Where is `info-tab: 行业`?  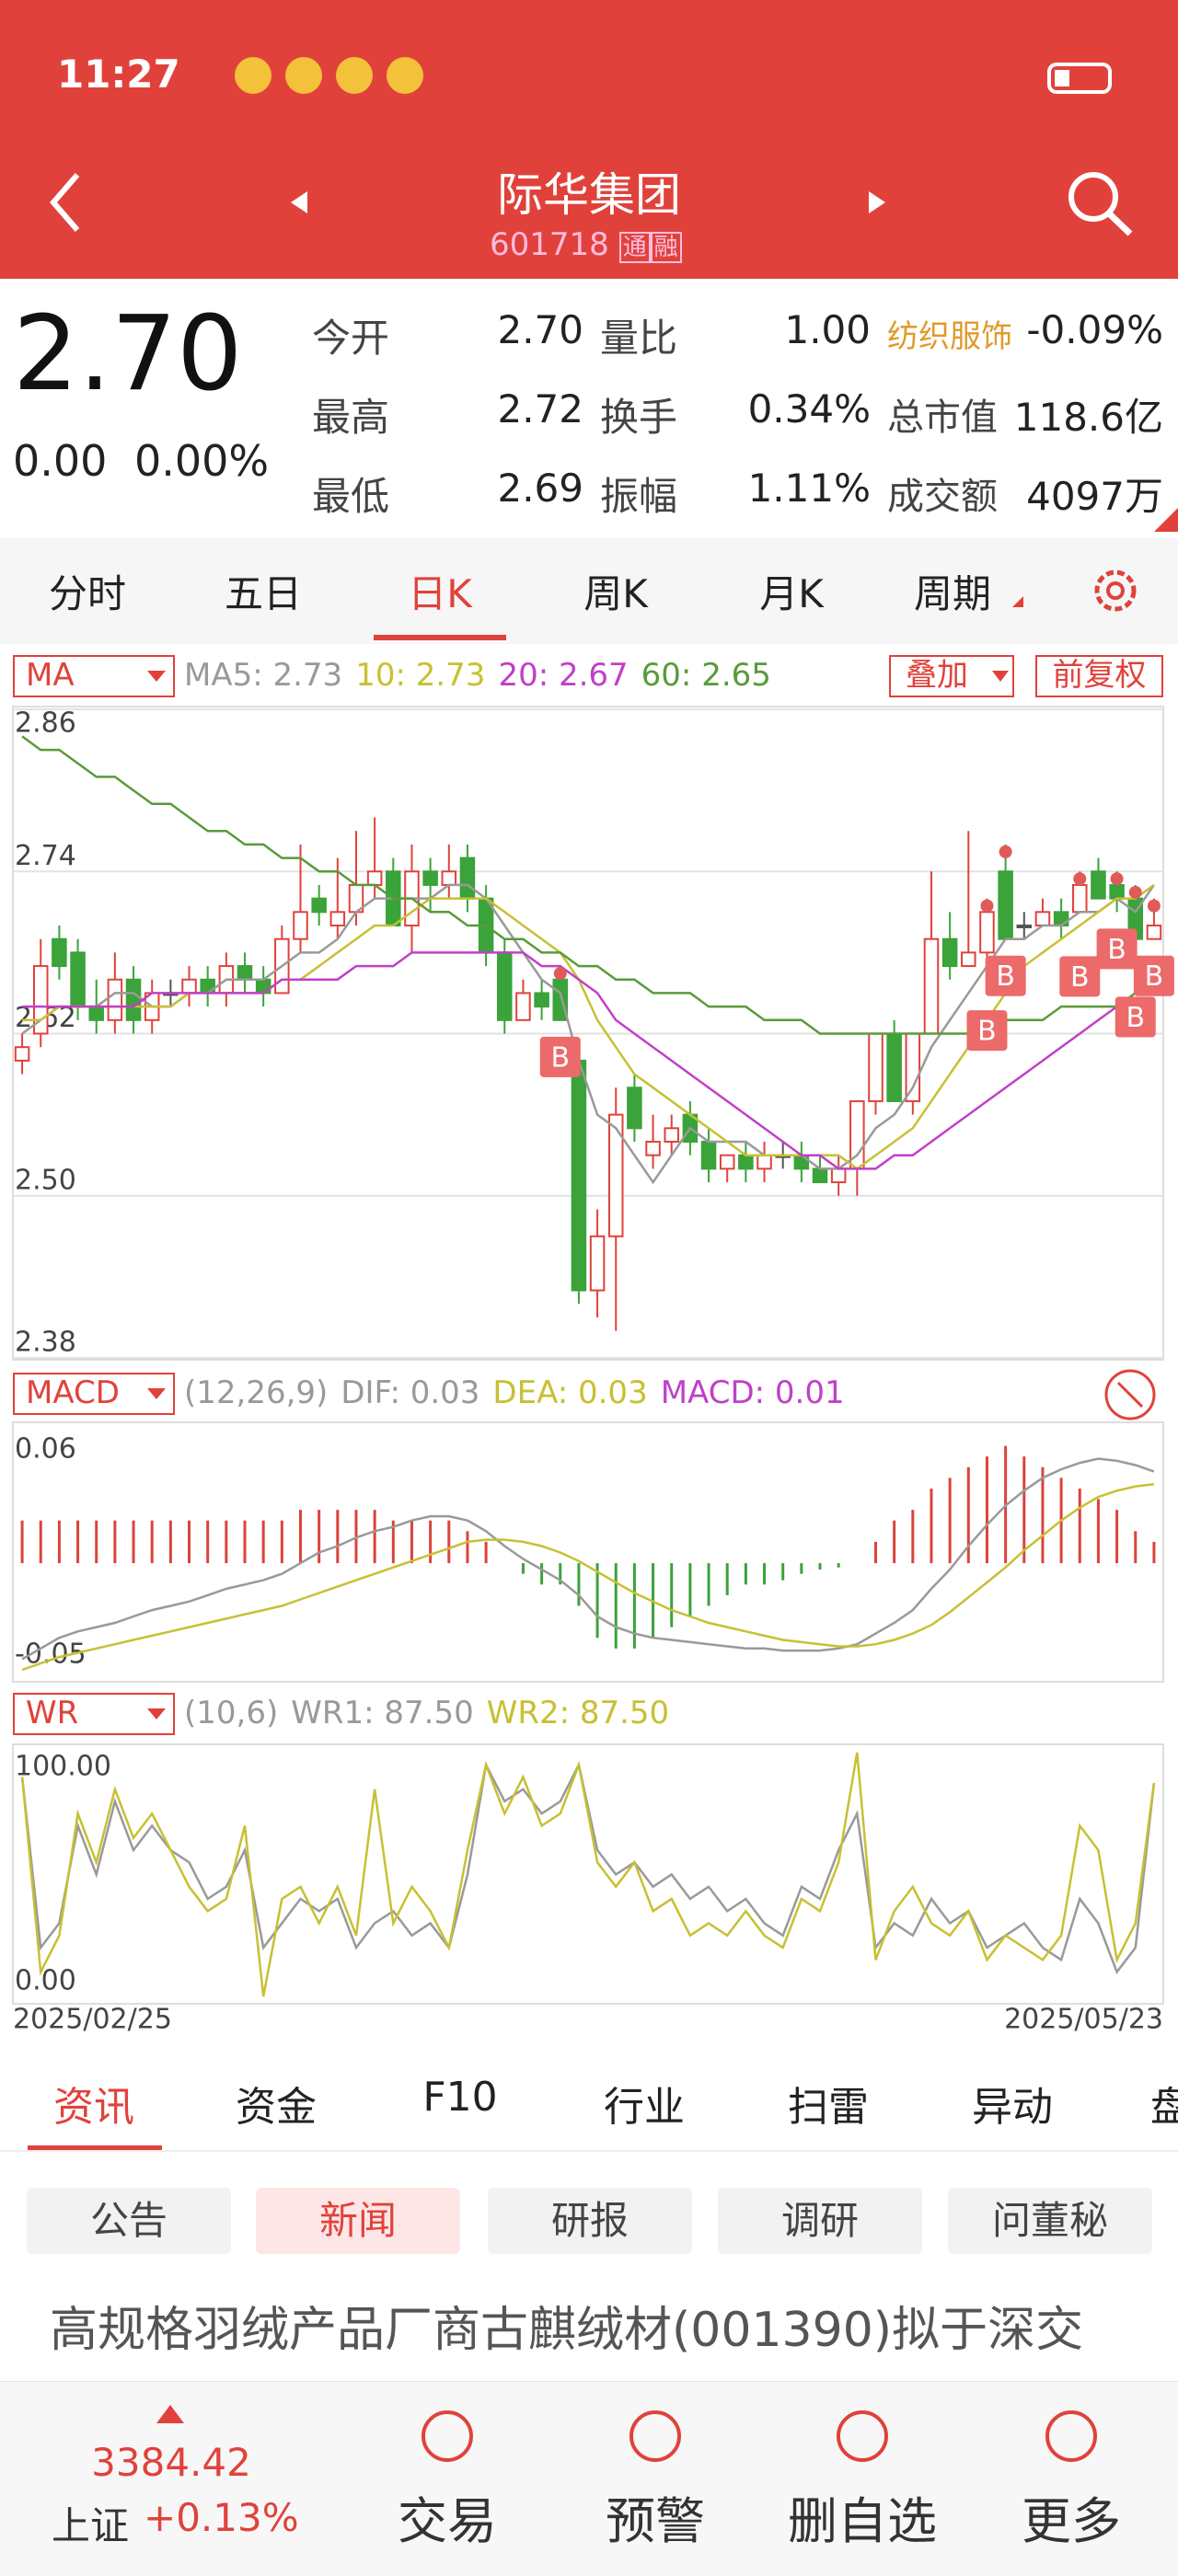
info-tab: 行业 is located at coordinates (644, 2107).